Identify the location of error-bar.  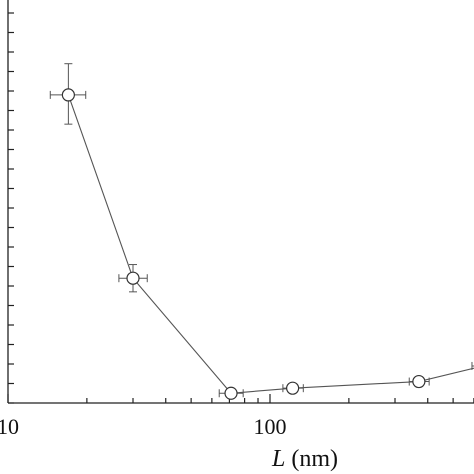
(472, 365).